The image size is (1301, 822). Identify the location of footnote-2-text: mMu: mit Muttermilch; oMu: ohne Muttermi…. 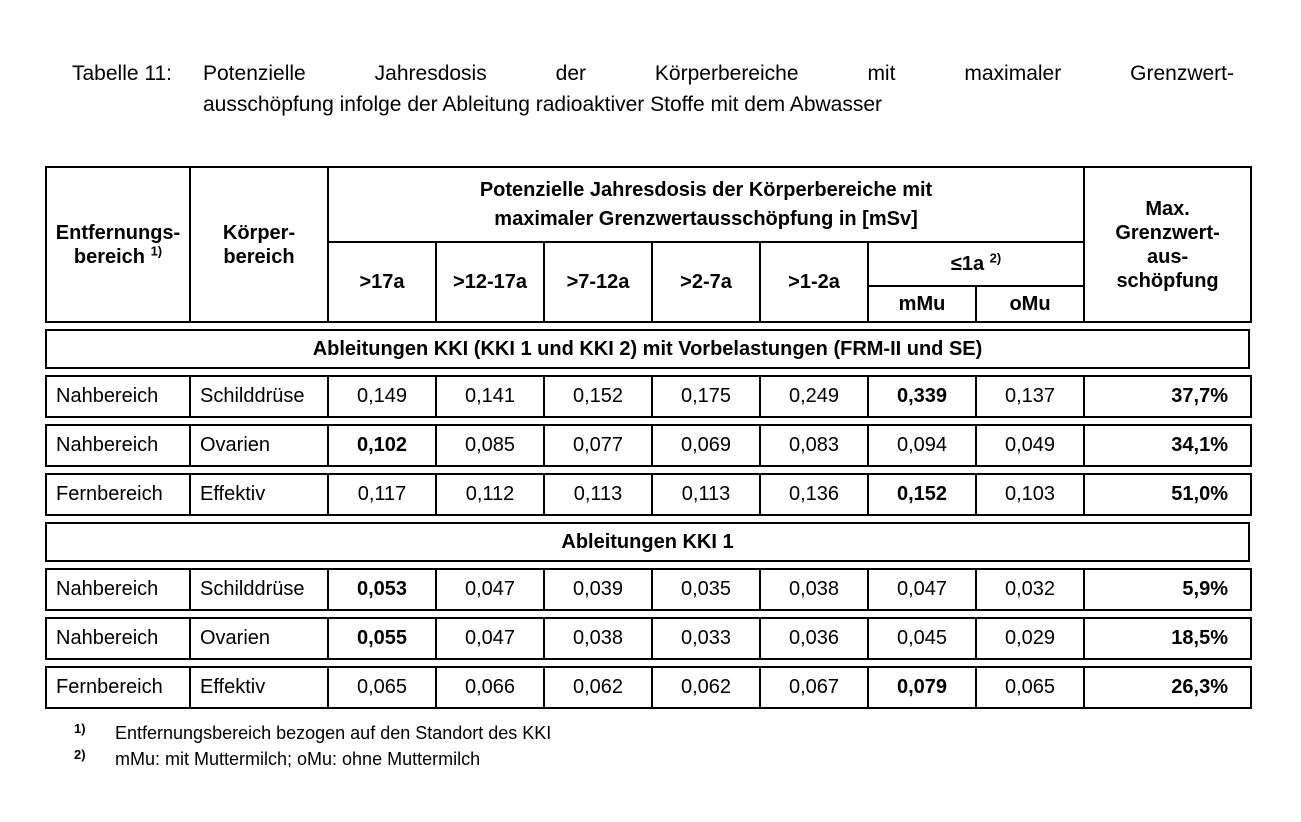
(298, 759).